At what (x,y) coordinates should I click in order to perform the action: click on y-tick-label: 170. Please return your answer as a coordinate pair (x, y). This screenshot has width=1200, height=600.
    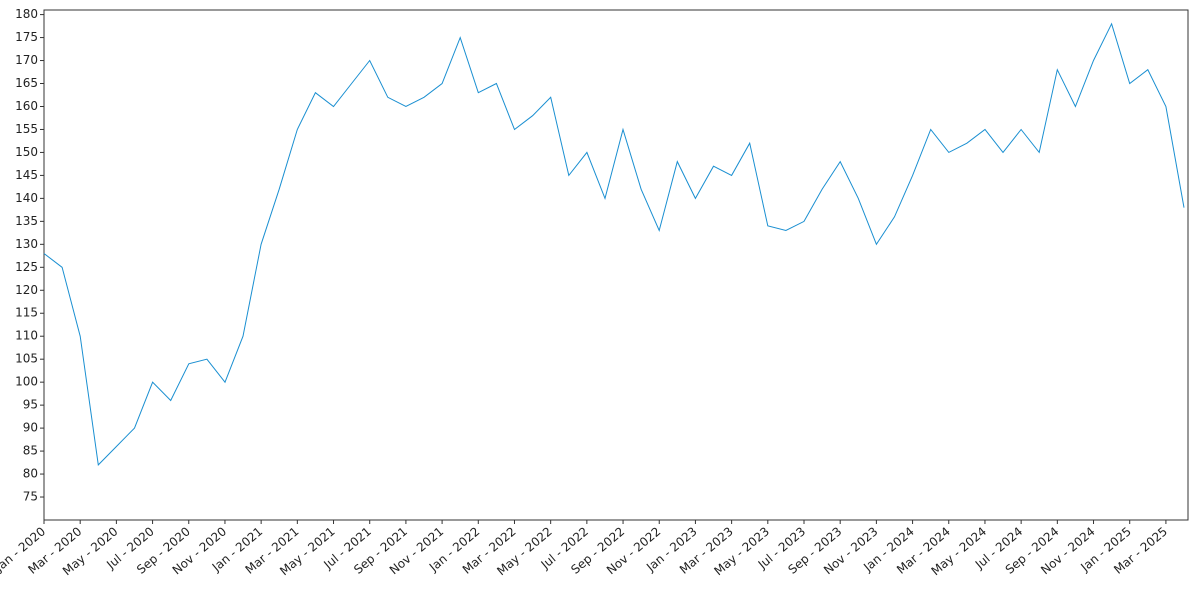
    Looking at the image, I should click on (26, 60).